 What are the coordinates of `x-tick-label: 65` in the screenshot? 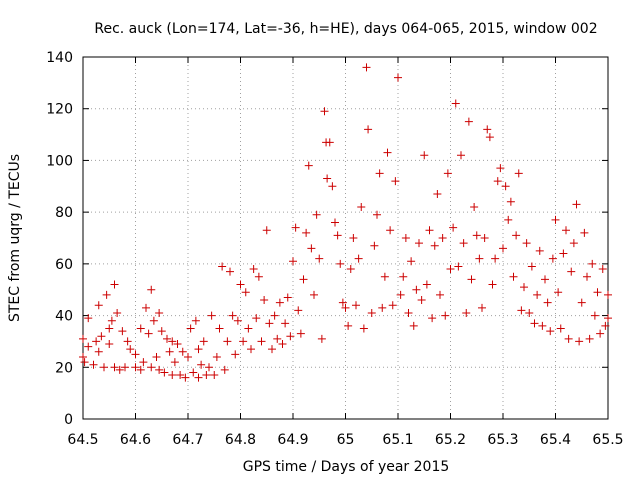 It's located at (346, 440).